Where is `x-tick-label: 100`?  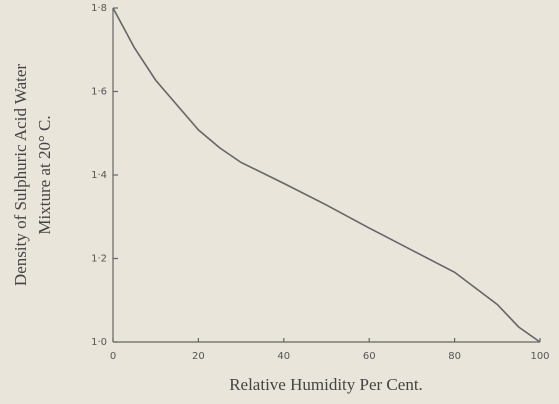
x-tick-label: 100 is located at coordinates (539, 356).